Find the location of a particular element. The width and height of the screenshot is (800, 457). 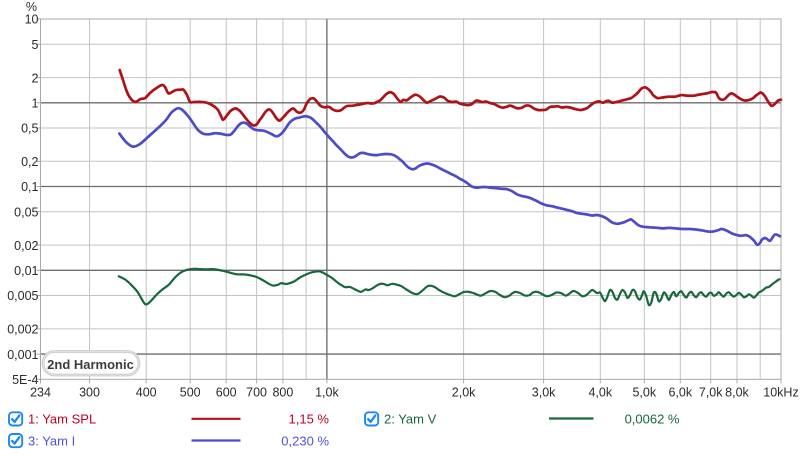

svg-text: 0,230 % is located at coordinates (305, 440).